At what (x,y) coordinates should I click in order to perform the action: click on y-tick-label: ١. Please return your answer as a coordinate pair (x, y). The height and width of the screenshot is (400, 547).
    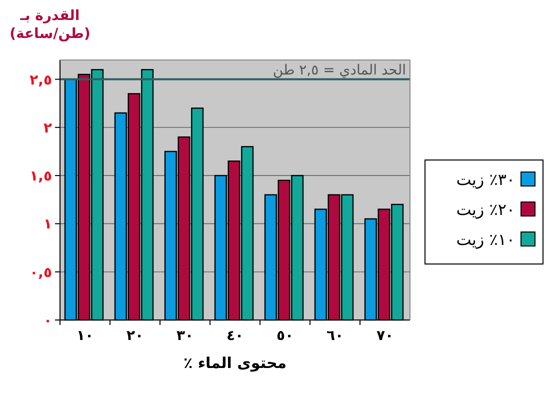
    Looking at the image, I should click on (47, 224).